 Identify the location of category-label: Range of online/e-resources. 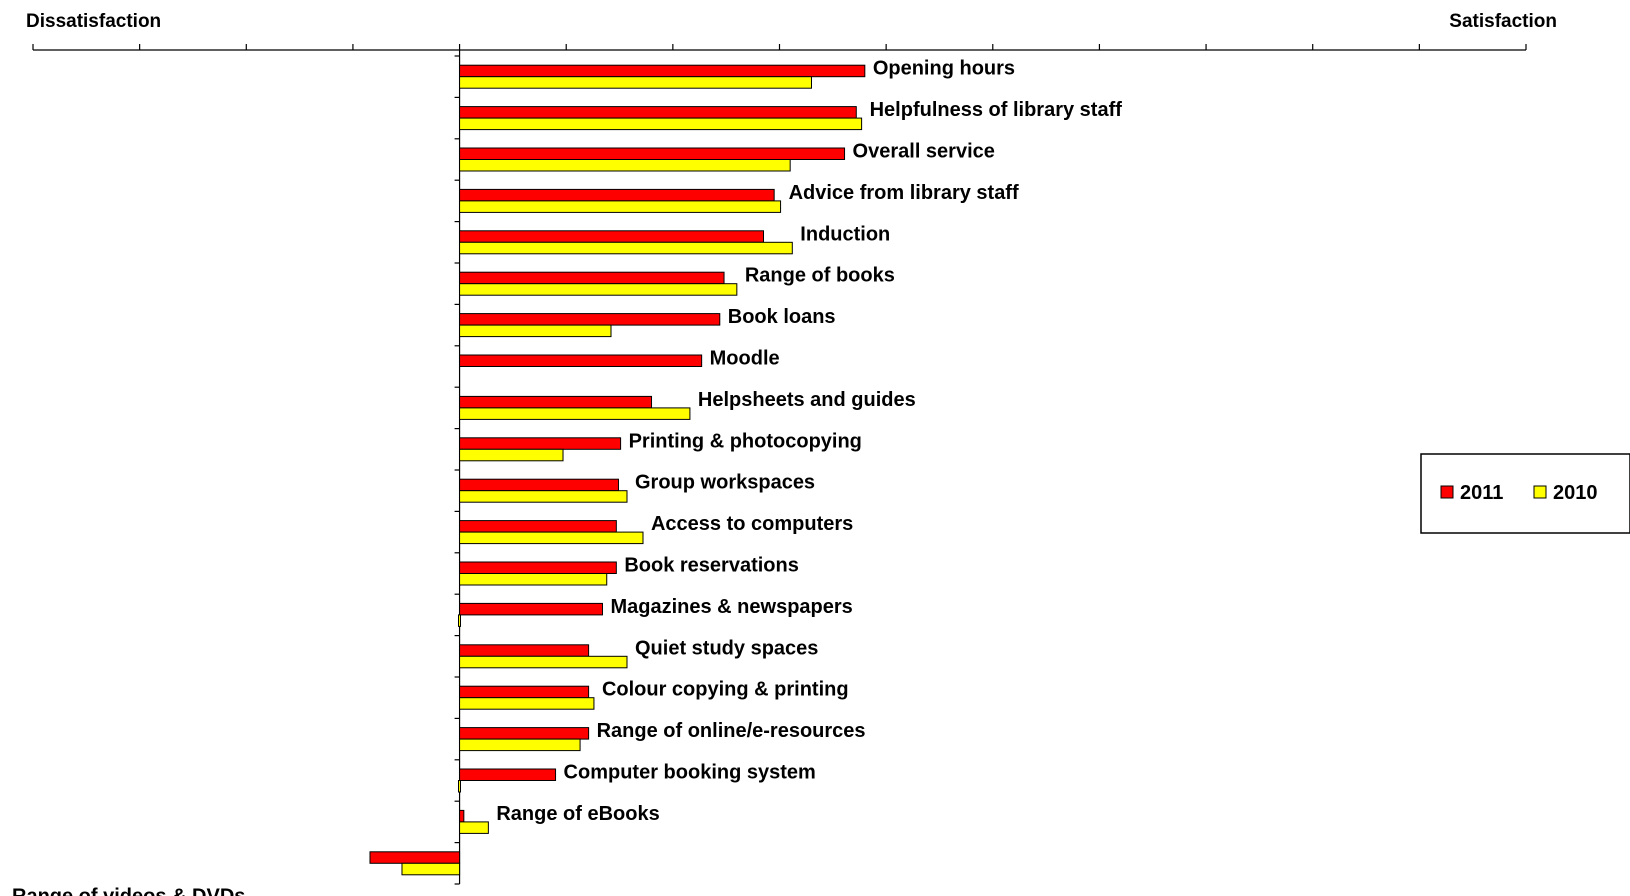
(731, 731).